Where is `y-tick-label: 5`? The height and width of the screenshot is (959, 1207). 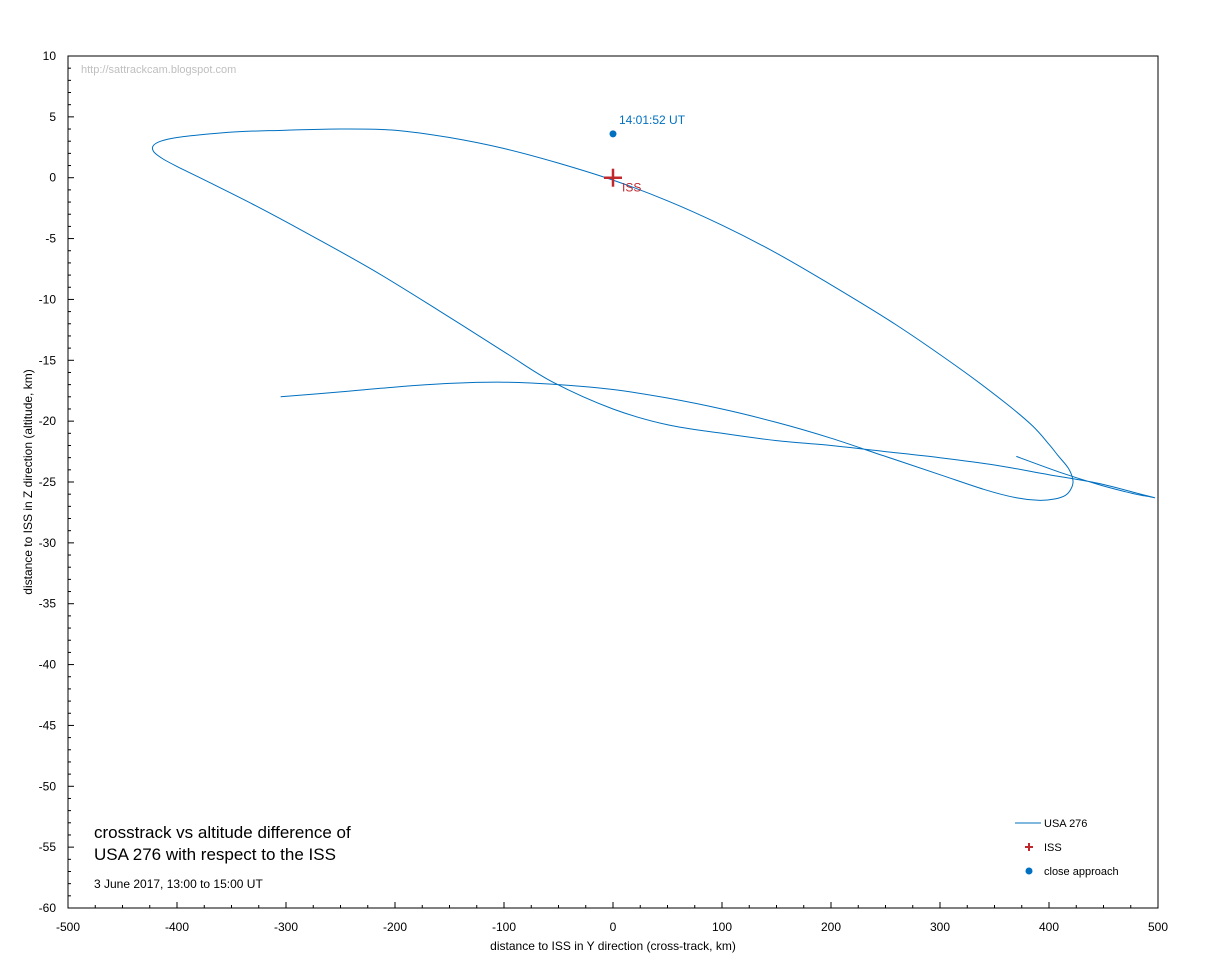
y-tick-label: 5 is located at coordinates (52, 117).